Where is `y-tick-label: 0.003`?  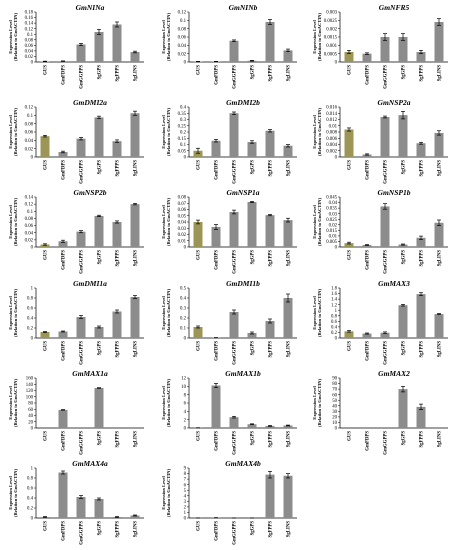 y-tick-label: 0.003 is located at coordinates (331, 13).